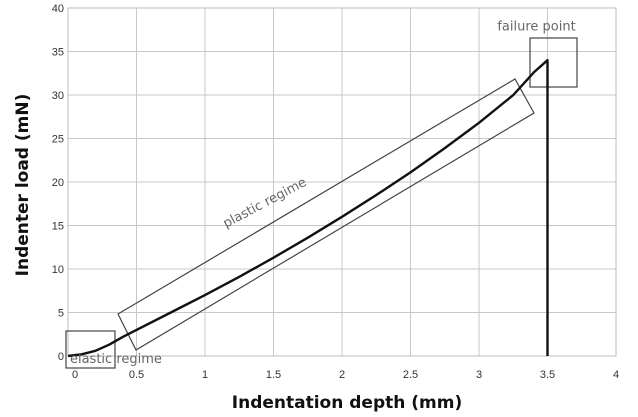 The height and width of the screenshot is (417, 638). I want to click on x-axis-ticks: 0 0.5 1 1.5 2 2.5 3 3.5 4, so click(345, 375).